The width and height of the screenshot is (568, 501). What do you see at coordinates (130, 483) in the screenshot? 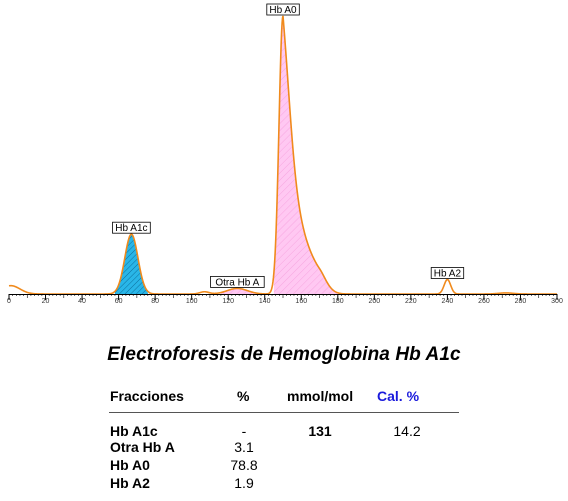
I see `row-label: Hb A2` at bounding box center [130, 483].